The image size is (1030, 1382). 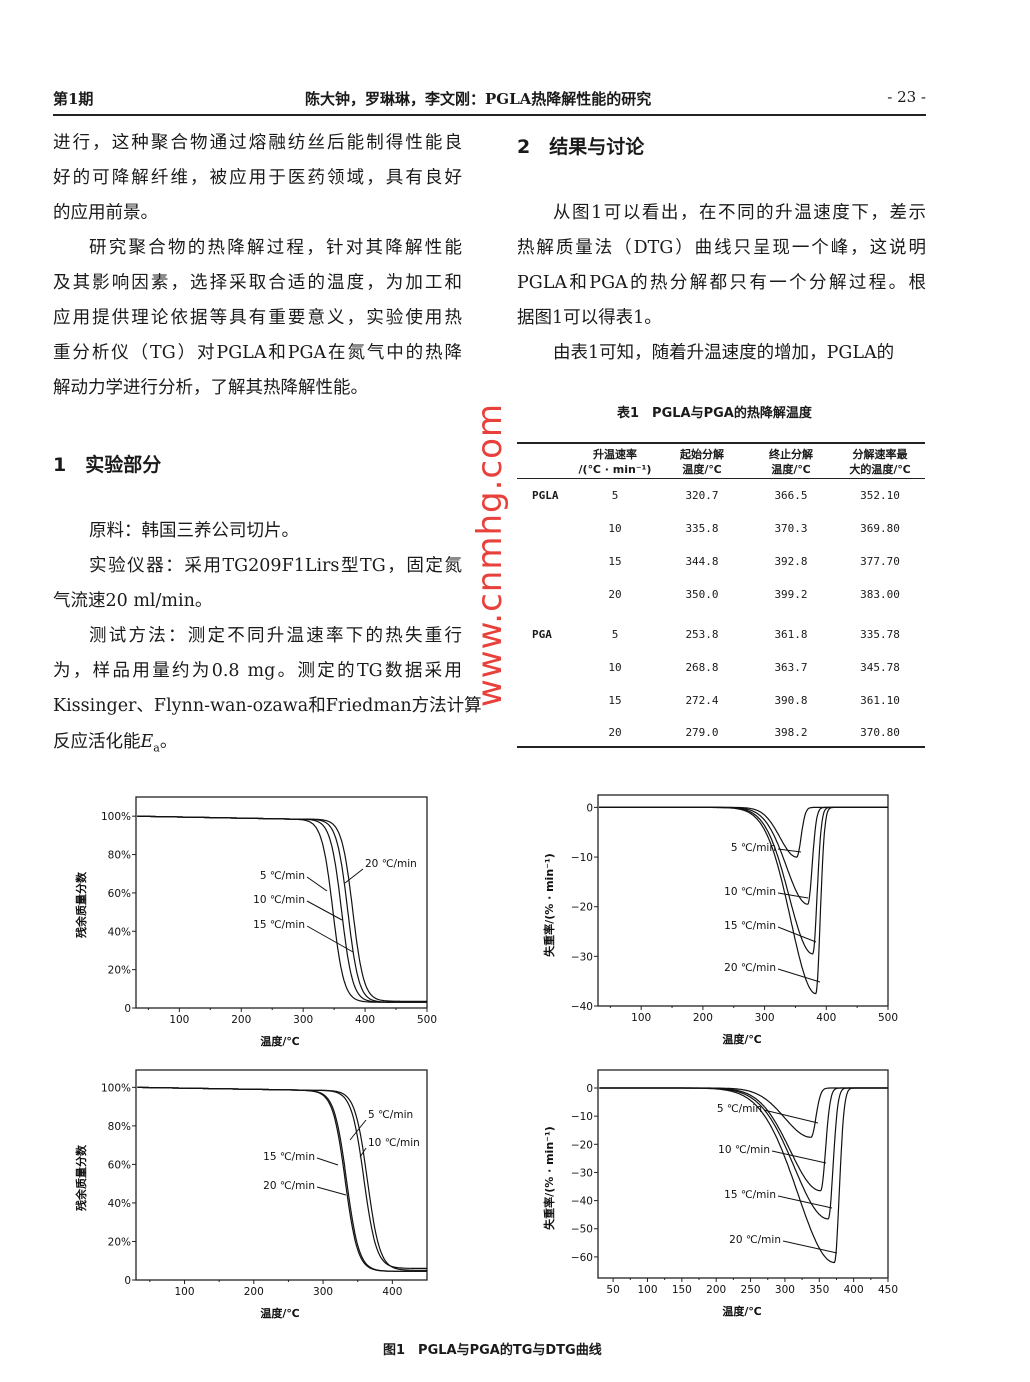 What do you see at coordinates (119, 1204) in the screenshot?
I see `y-tick-label: 40%` at bounding box center [119, 1204].